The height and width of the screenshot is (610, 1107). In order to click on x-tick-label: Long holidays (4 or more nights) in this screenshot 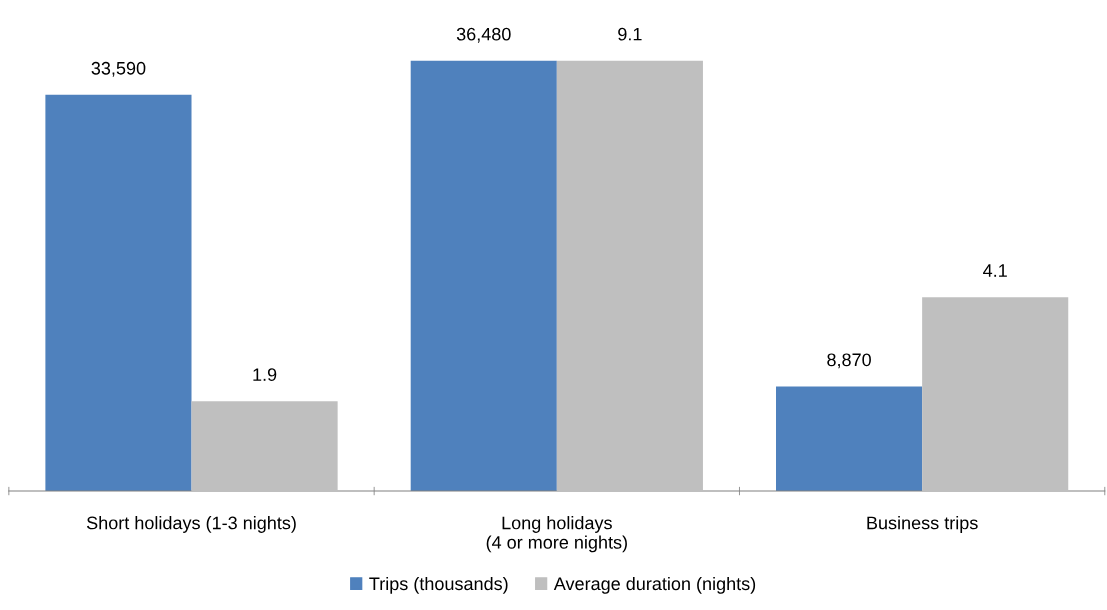, I will do `click(556, 534)`.